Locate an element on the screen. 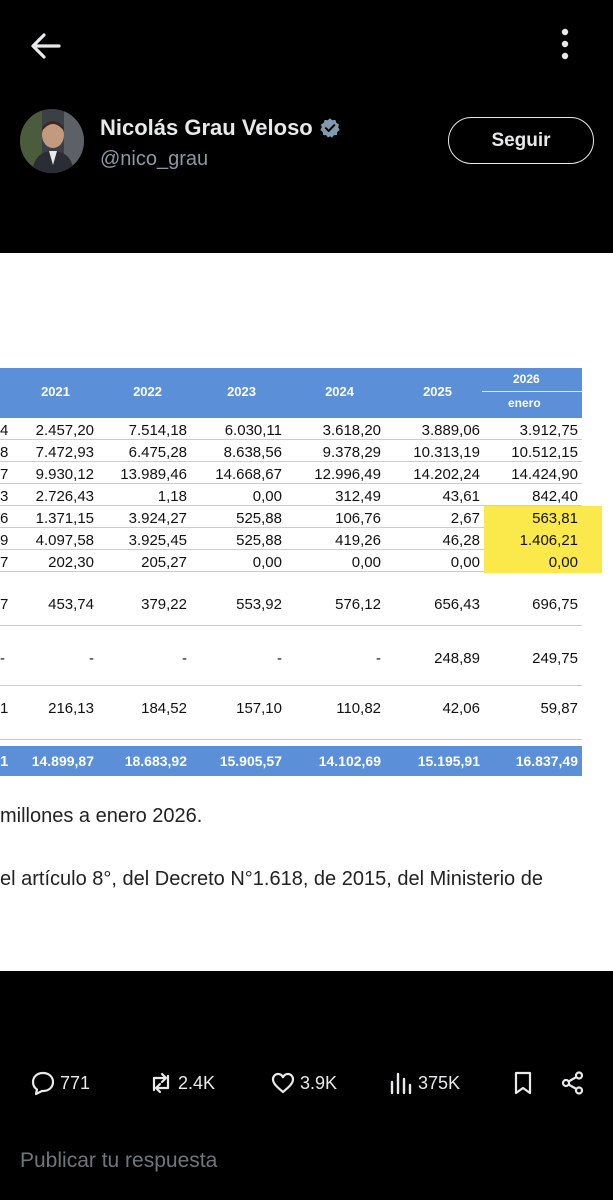  table-cell: 9.930,12 is located at coordinates (64, 474).